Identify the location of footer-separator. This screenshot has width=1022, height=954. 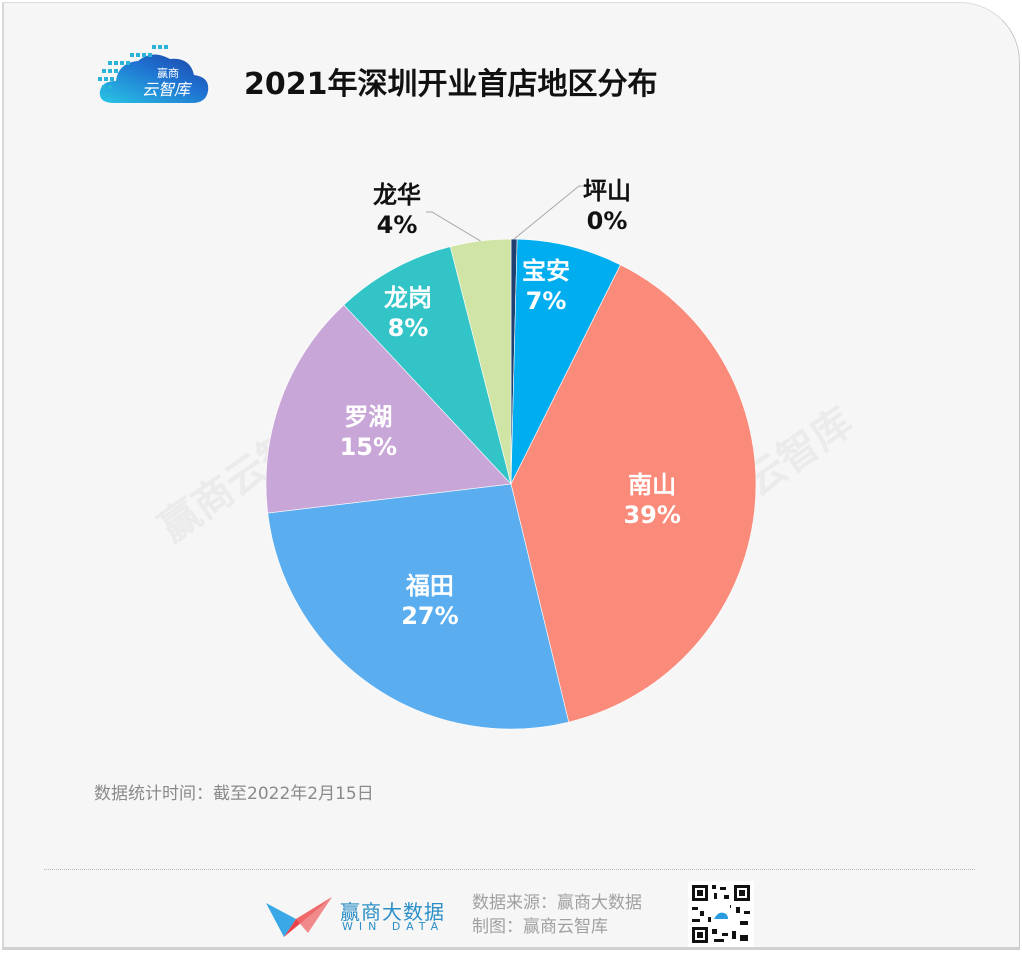
(509, 869).